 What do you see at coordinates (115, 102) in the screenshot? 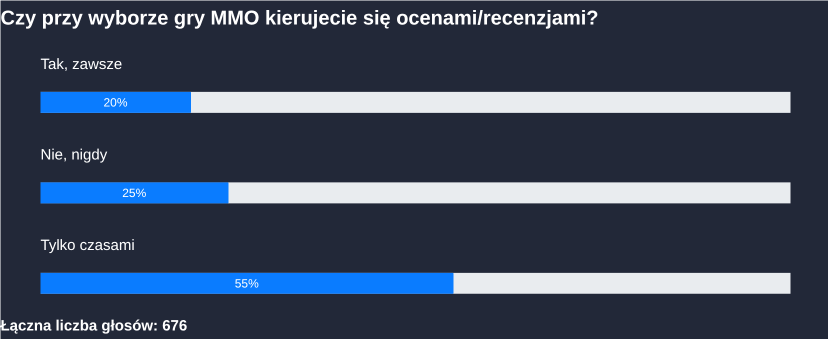
I see `data-label: 20%` at bounding box center [115, 102].